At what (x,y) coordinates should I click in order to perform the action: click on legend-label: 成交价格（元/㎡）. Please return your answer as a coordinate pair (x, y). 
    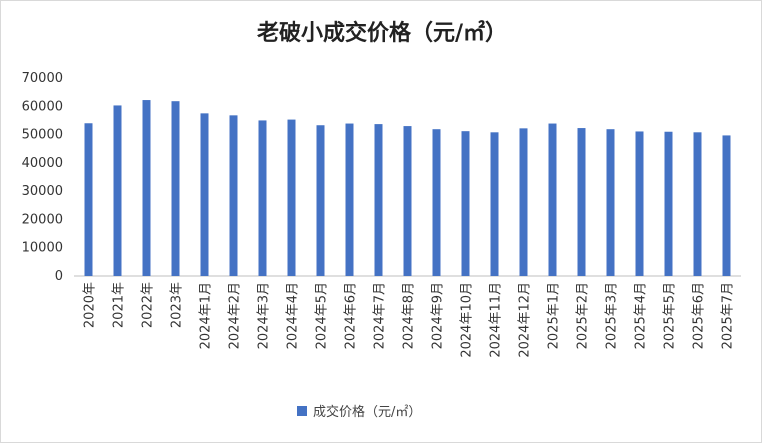
    Looking at the image, I should click on (367, 412).